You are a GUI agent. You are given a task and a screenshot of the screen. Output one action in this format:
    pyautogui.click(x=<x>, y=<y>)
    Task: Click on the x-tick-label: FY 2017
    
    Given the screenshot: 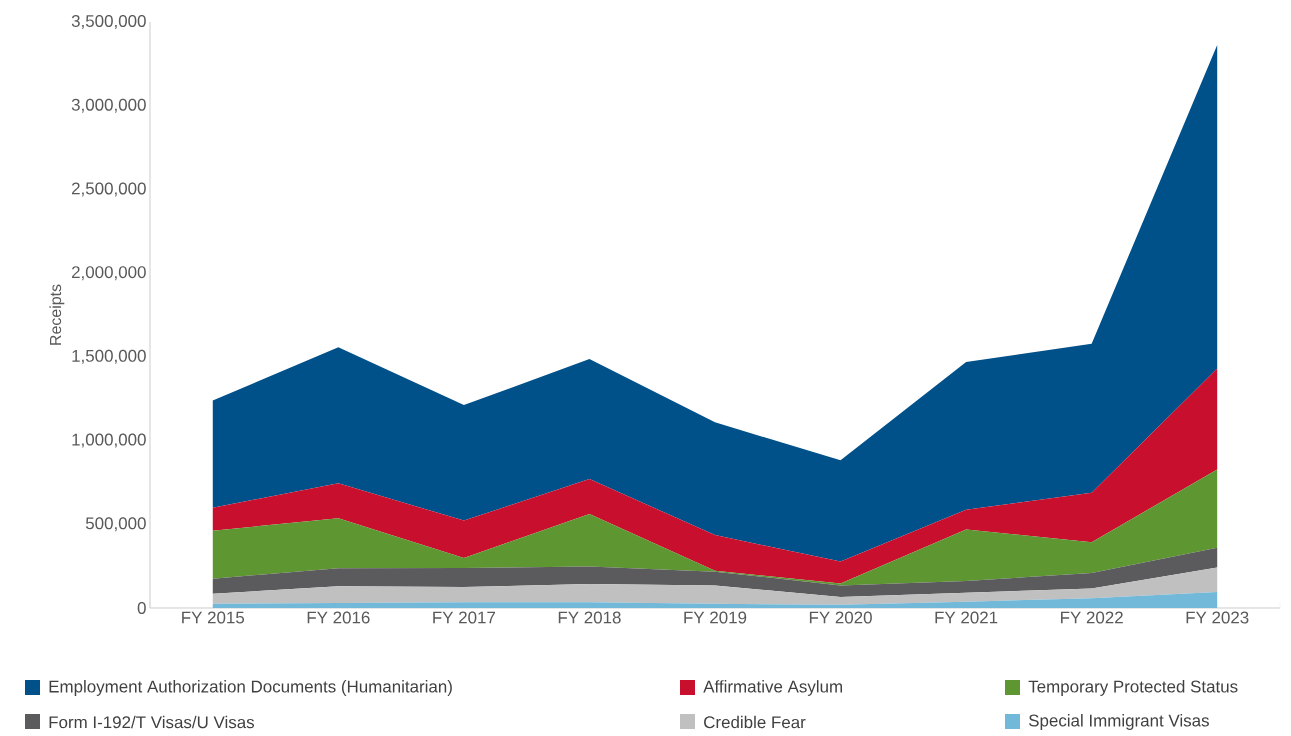 What is the action you would take?
    pyautogui.click(x=464, y=617)
    